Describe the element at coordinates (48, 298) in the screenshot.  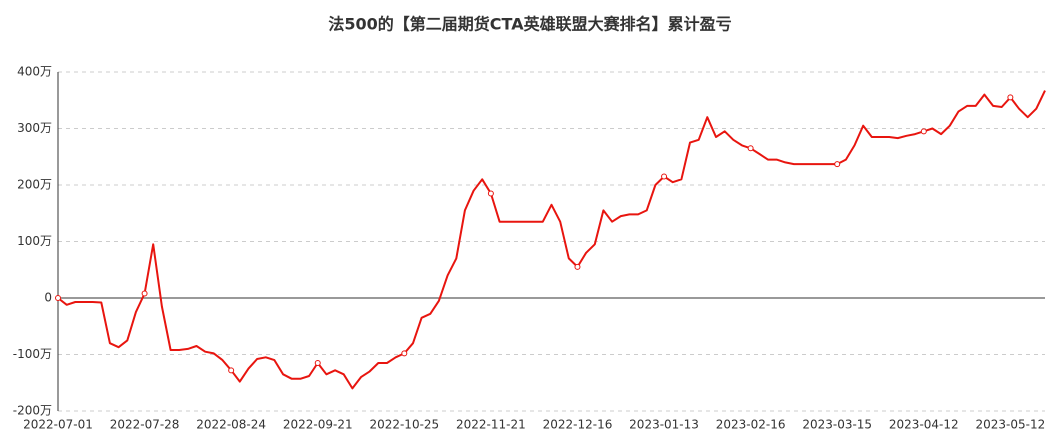
I see `y-tick-label: 0` at that location.